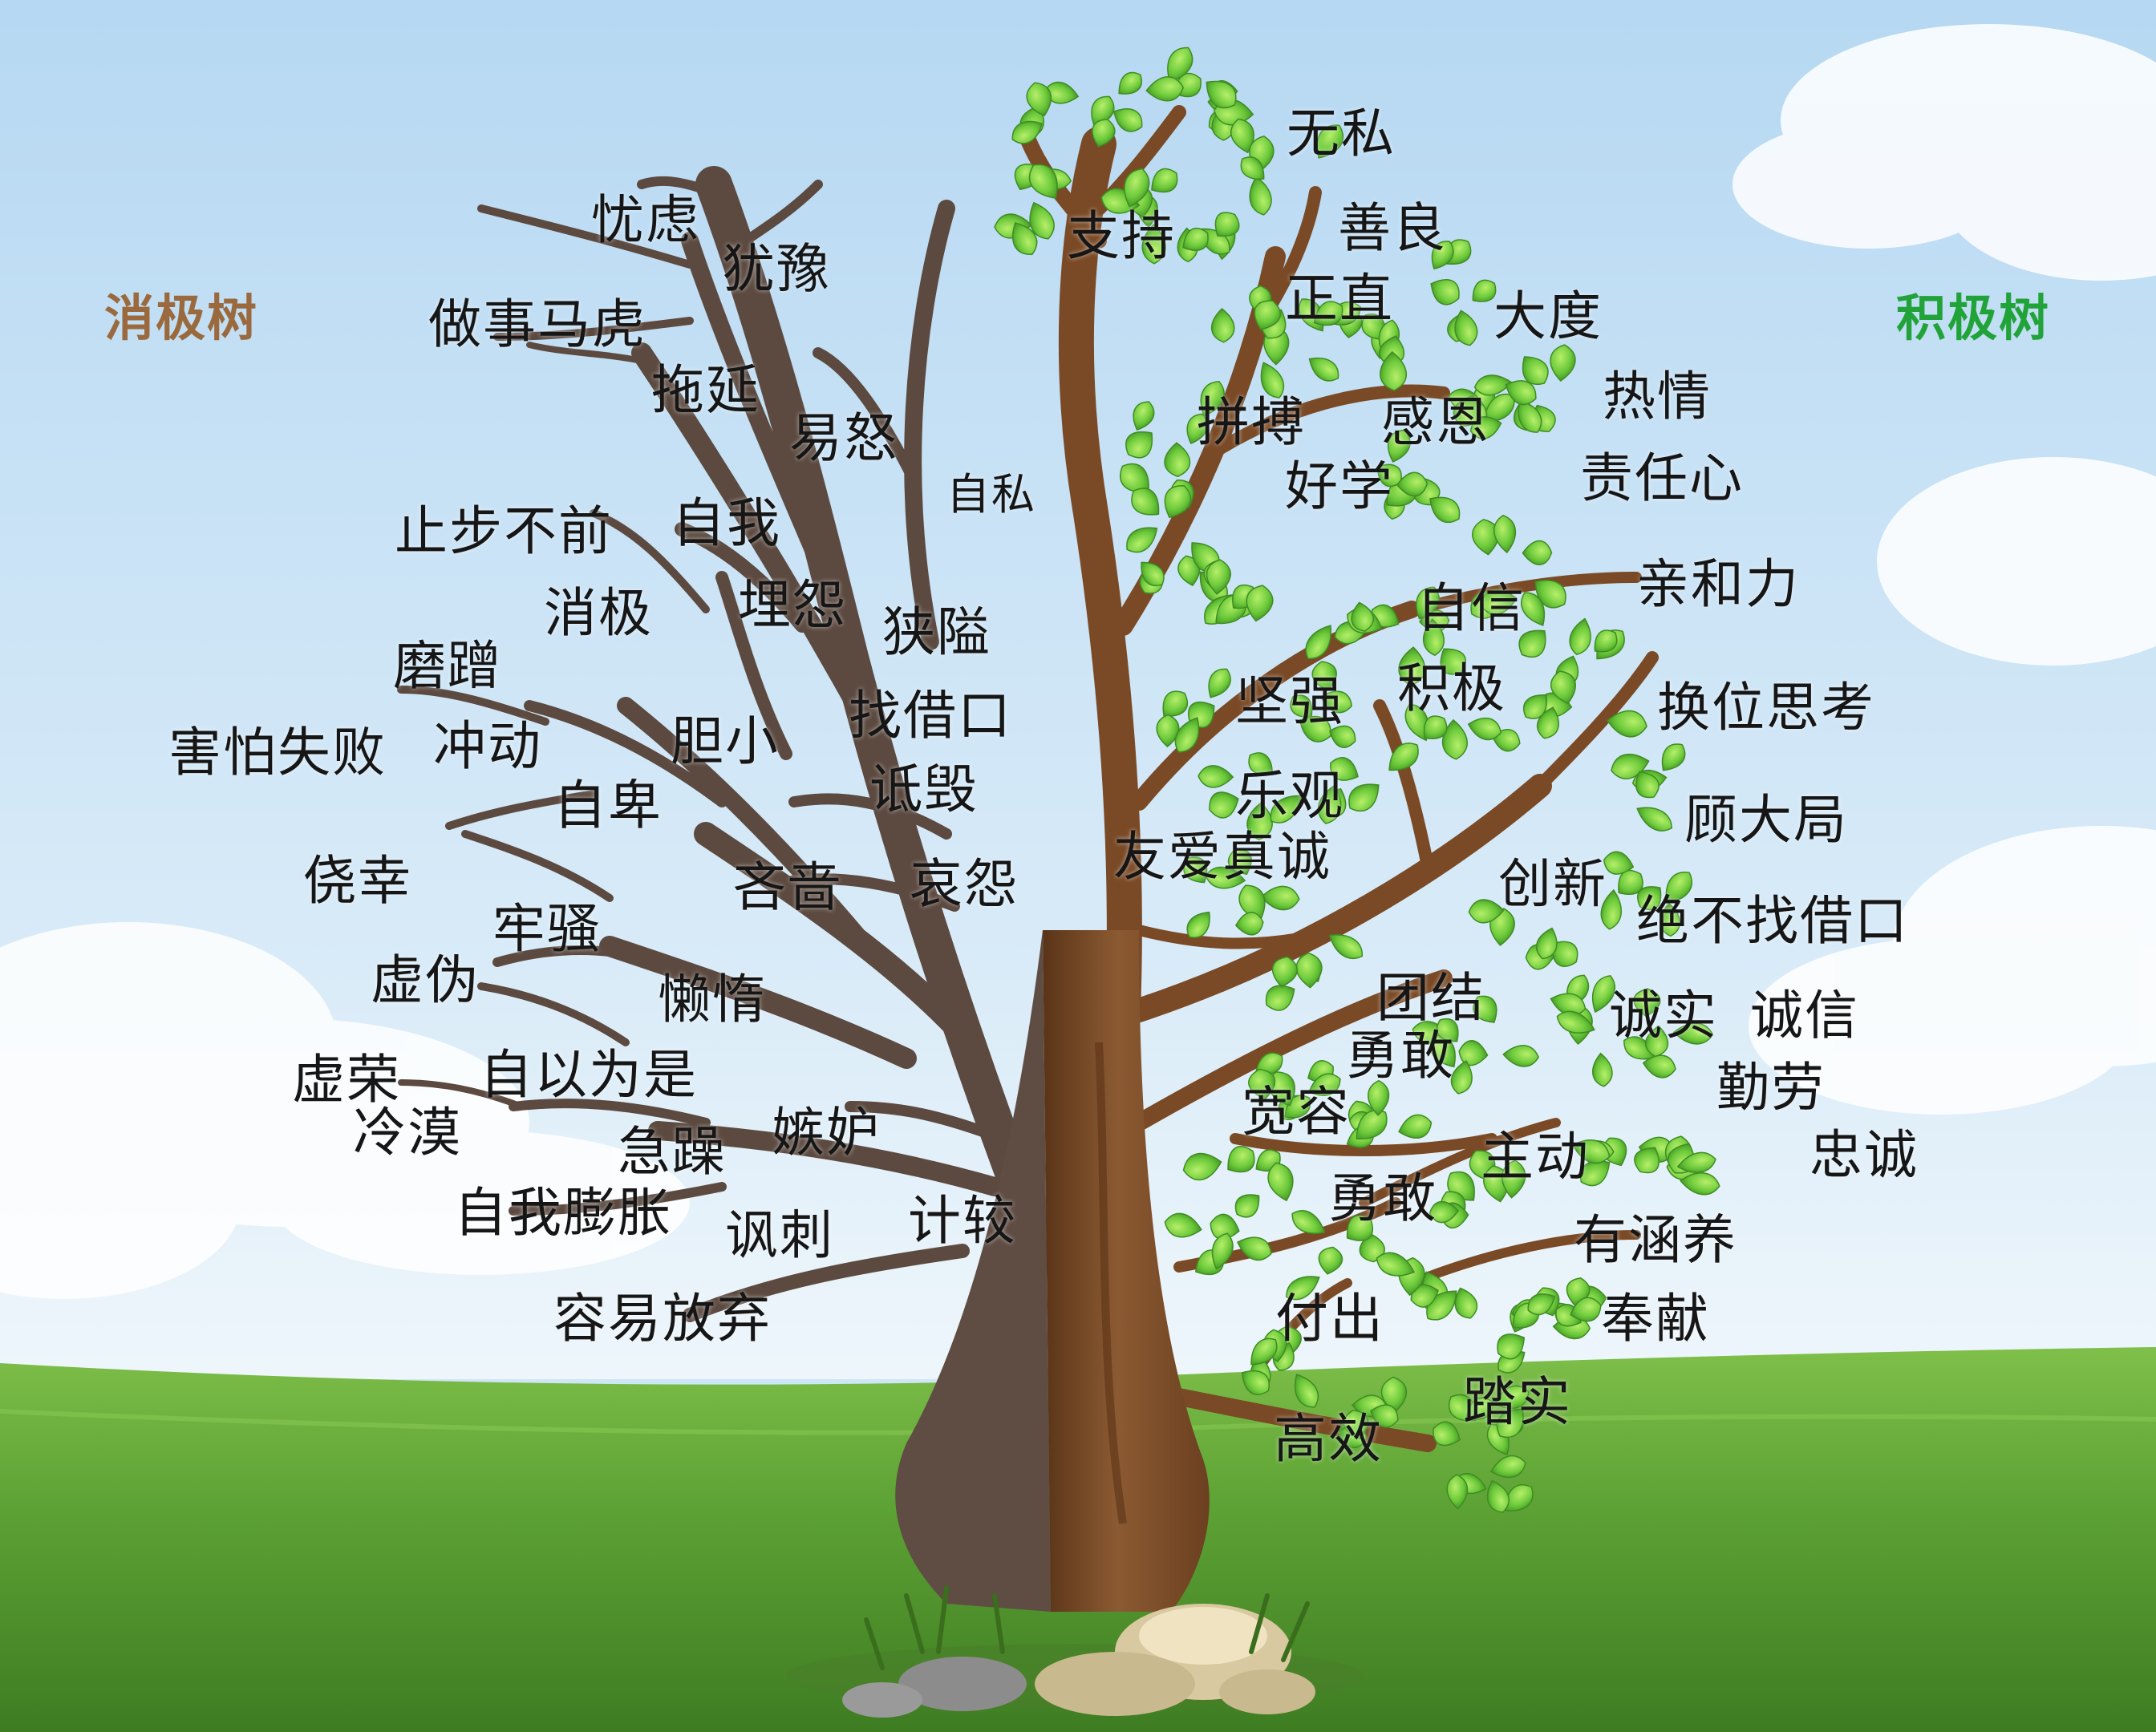 This screenshot has height=1732, width=2156. Describe the element at coordinates (488, 746) in the screenshot. I see `negative-word: 冲动` at that location.